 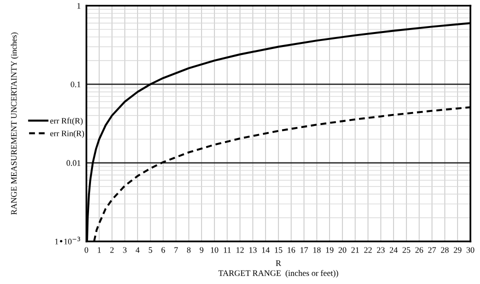 I want to click on x-tick-label: 30, so click(x=470, y=250).